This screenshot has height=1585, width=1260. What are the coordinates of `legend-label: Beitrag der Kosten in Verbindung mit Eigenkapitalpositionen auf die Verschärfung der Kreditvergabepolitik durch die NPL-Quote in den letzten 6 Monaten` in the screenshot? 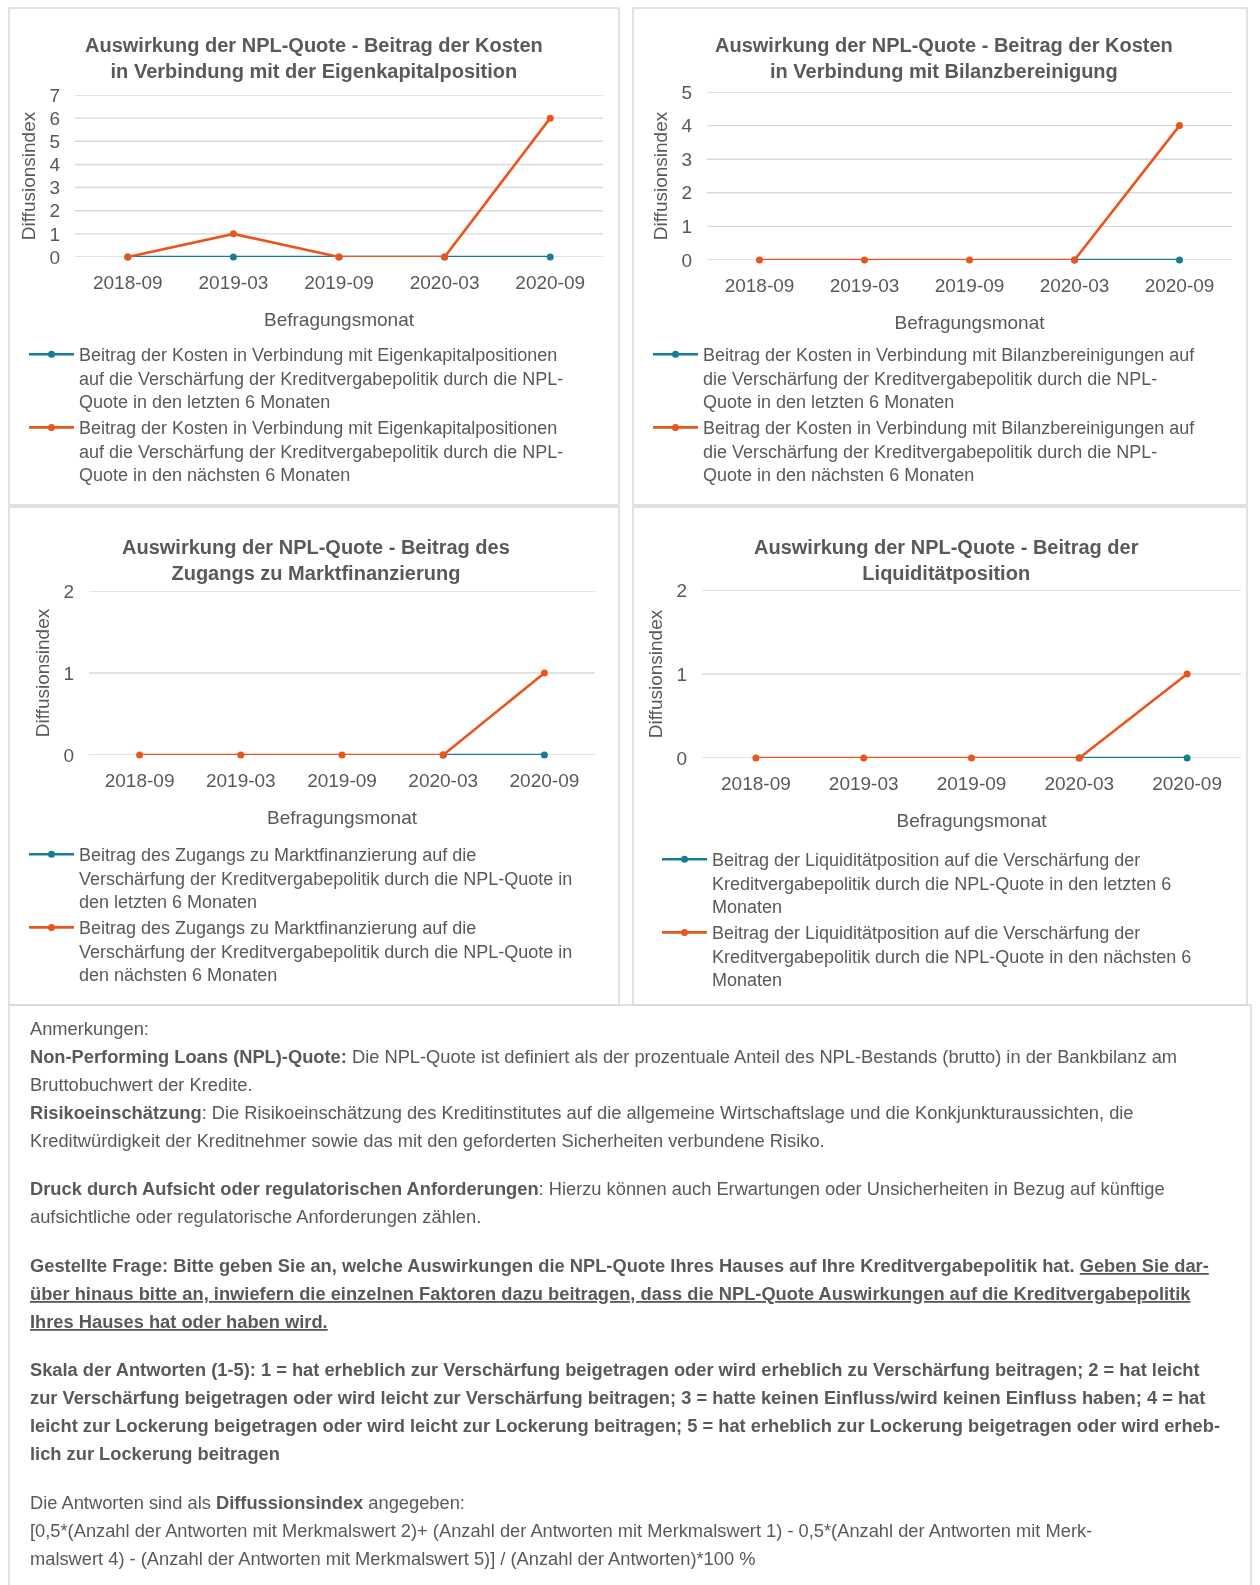 It's located at (321, 379).